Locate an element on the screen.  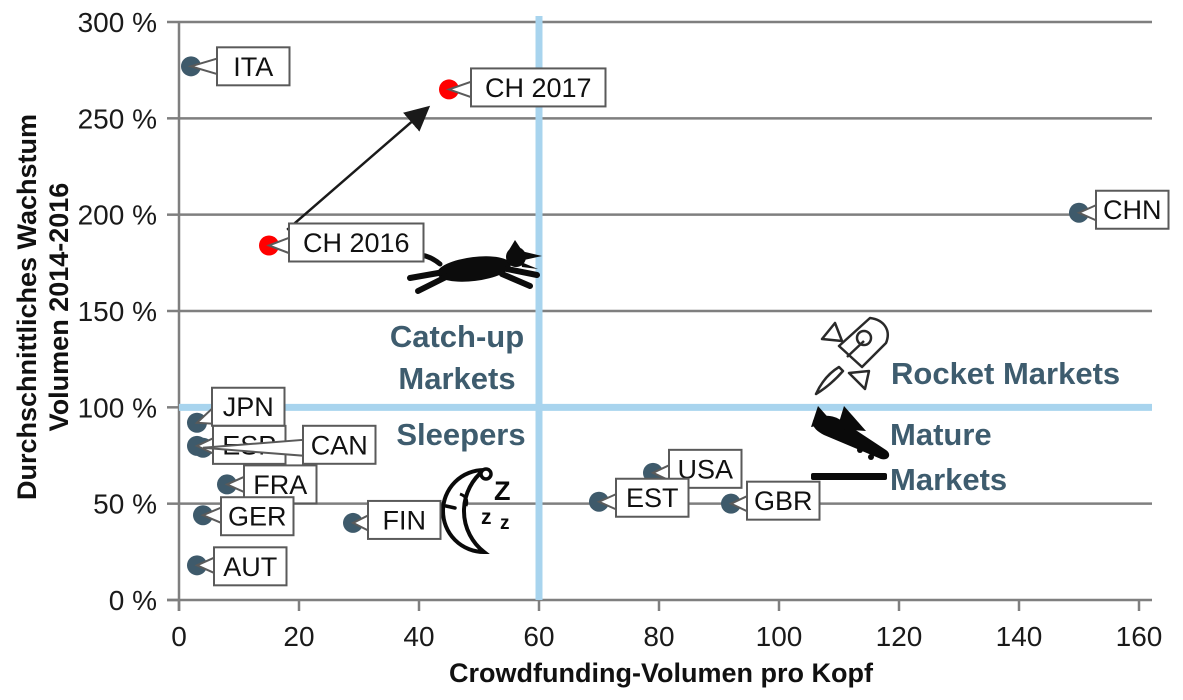
x-tick-label-60: 60 is located at coordinates (538, 636).